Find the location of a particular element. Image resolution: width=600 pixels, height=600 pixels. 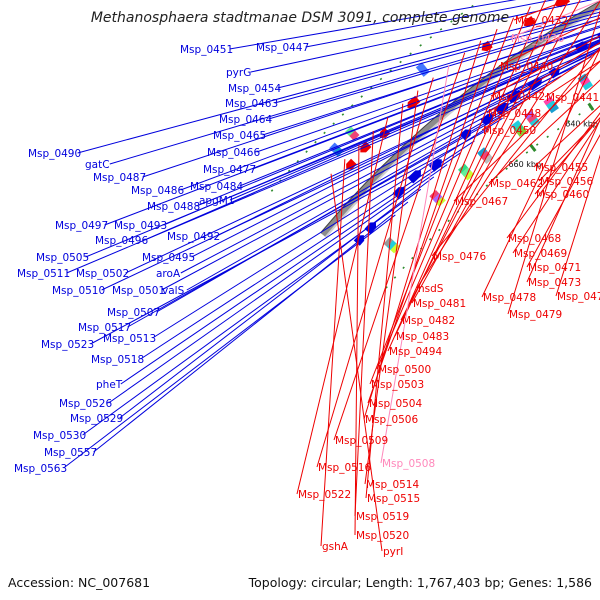

gene-label-right: gshA is located at coordinates (335, 547).